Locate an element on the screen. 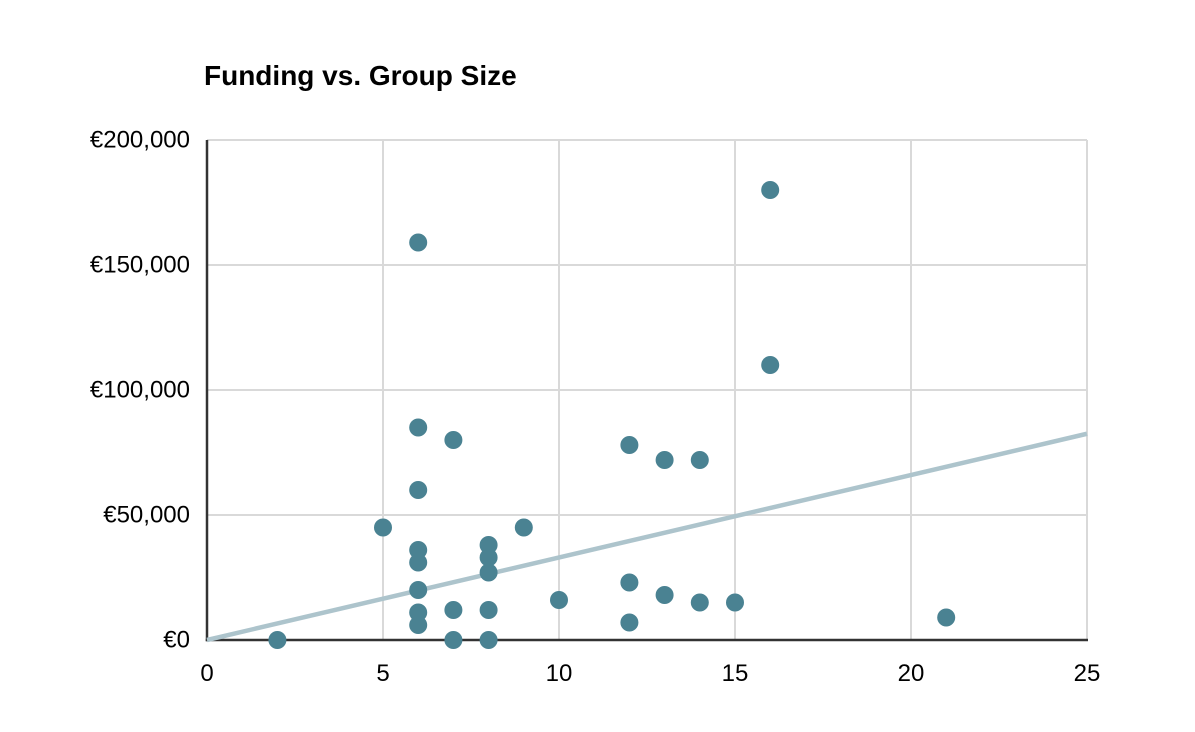  x-tick-label: 25 is located at coordinates (1087, 673).